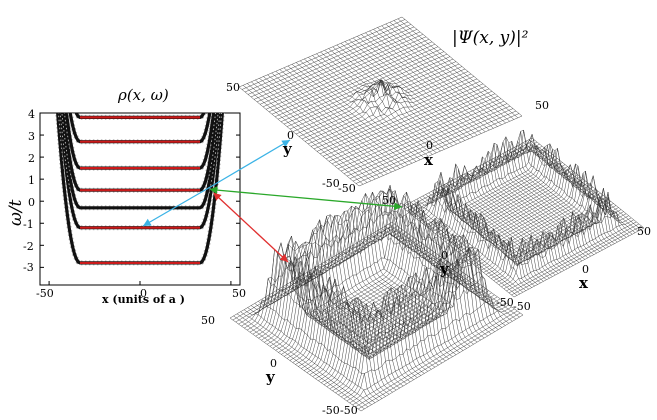  I want to click on bulk-y-axis-label: y, so click(270, 377).